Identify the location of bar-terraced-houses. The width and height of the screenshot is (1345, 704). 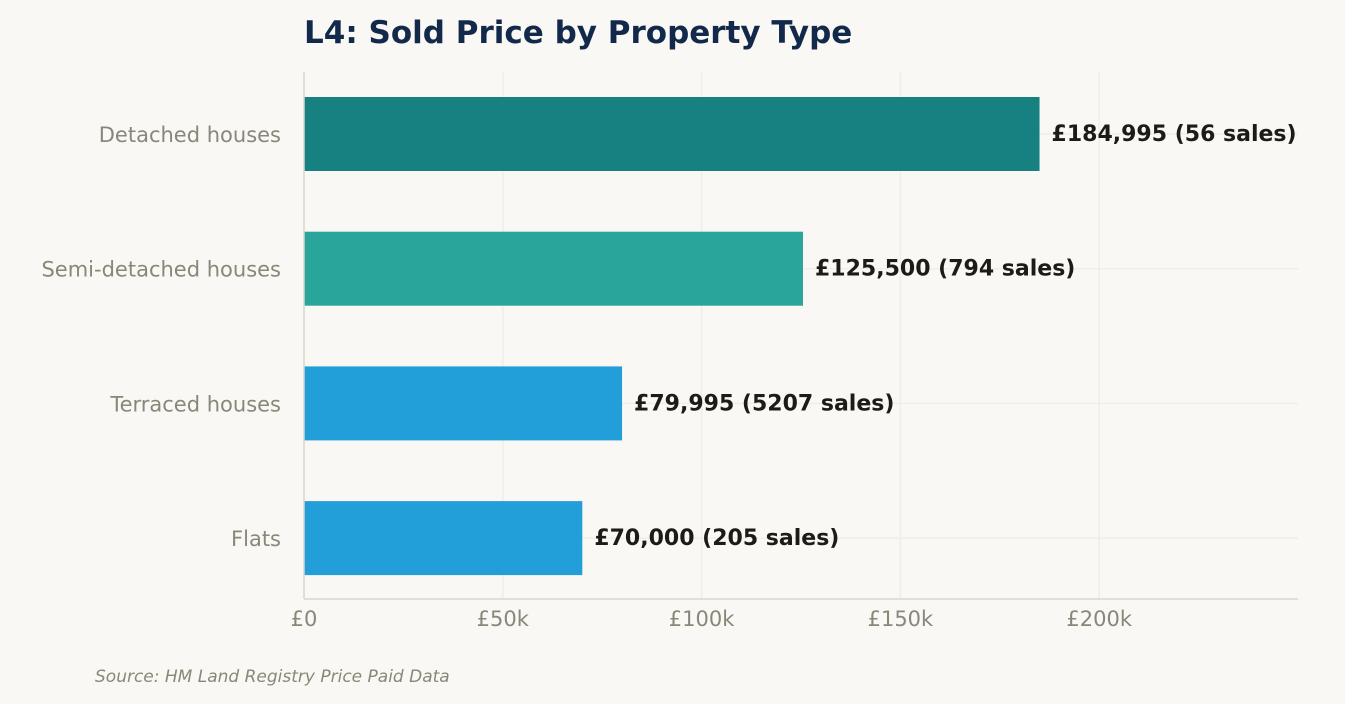
(463, 403).